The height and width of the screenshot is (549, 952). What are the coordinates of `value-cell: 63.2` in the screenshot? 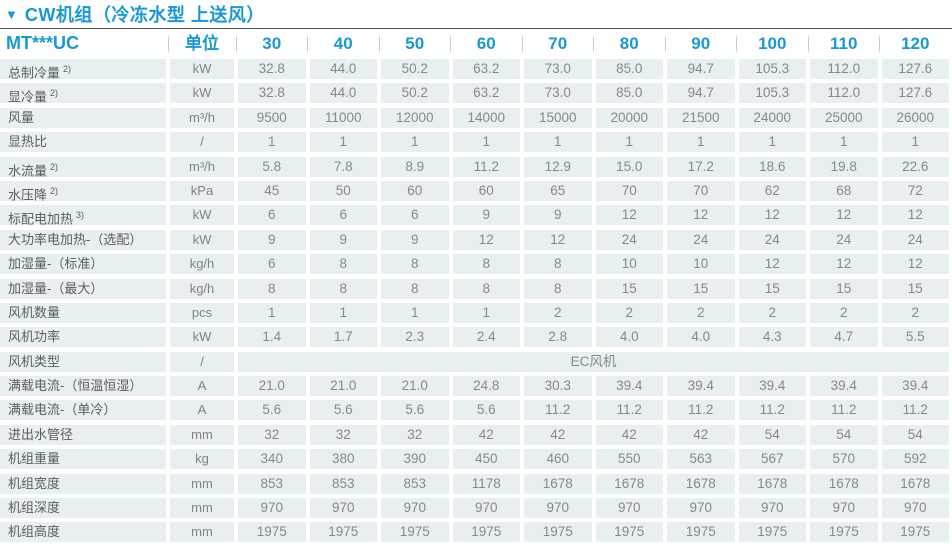 It's located at (486, 93).